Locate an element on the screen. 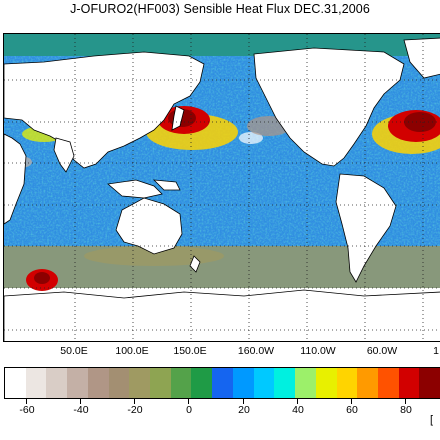 The image size is (440, 440). colorbar is located at coordinates (222, 383).